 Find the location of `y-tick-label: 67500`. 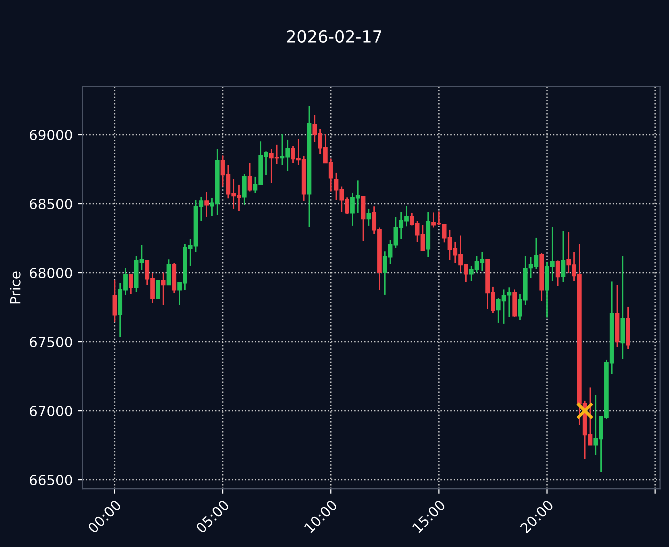

y-tick-label: 67500 is located at coordinates (51, 342).